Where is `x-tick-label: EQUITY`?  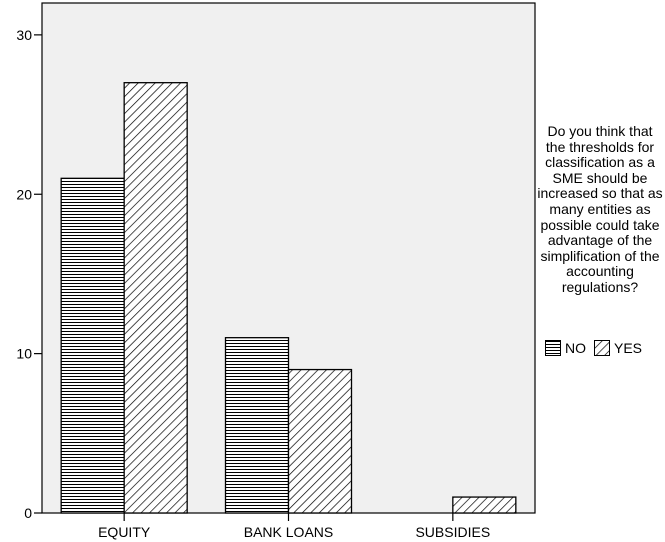 x-tick-label: EQUITY is located at coordinates (124, 532).